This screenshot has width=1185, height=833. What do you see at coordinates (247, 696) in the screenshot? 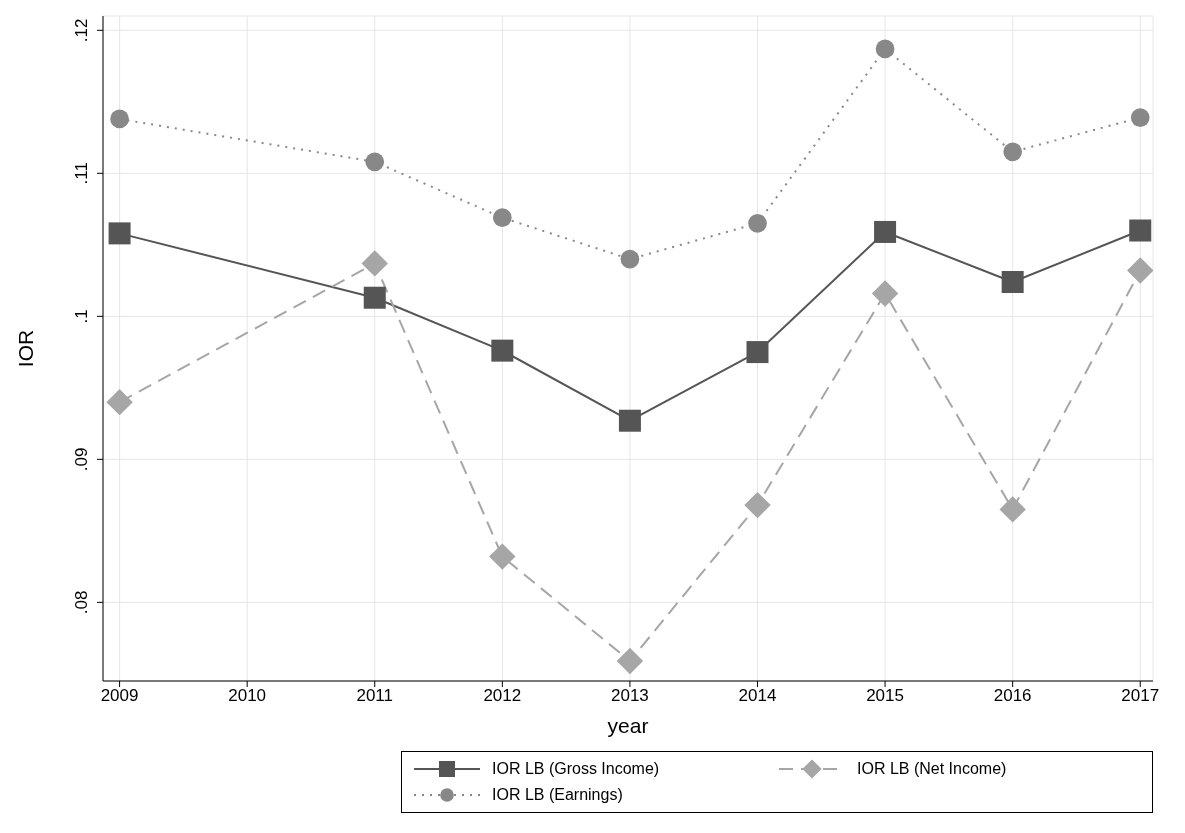
I see `x-tick-label: 2010` at bounding box center [247, 696].